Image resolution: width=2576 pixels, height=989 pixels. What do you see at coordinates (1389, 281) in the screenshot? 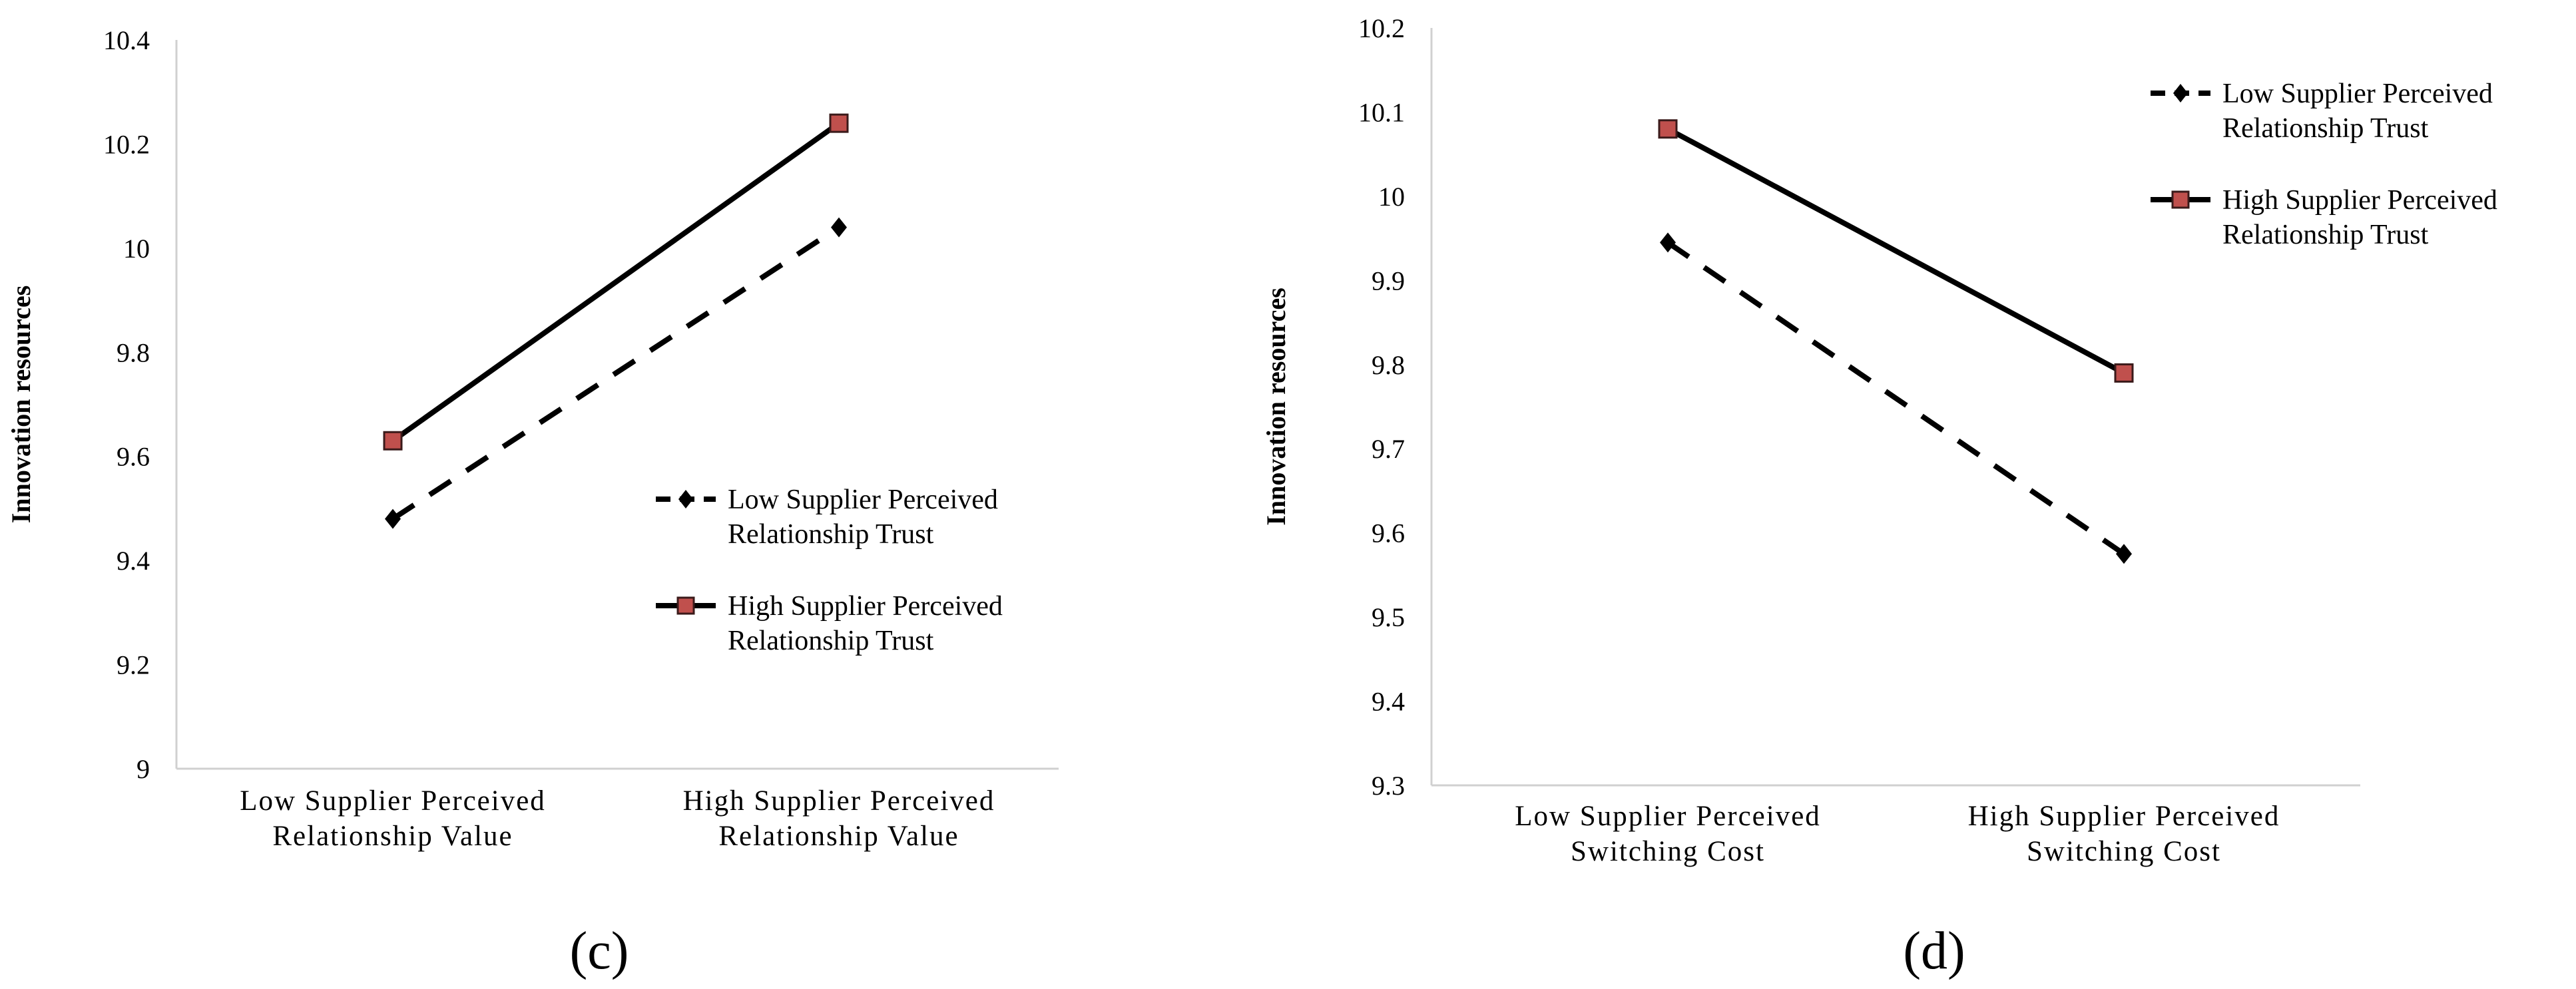
I see `y-tick-label: 9.9` at bounding box center [1389, 281].